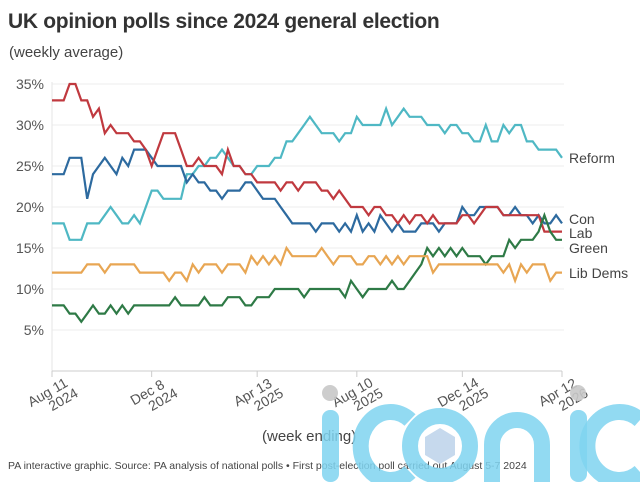 The image size is (640, 482). Describe the element at coordinates (30, 289) in the screenshot. I see `y-tick-label: 10%` at that location.